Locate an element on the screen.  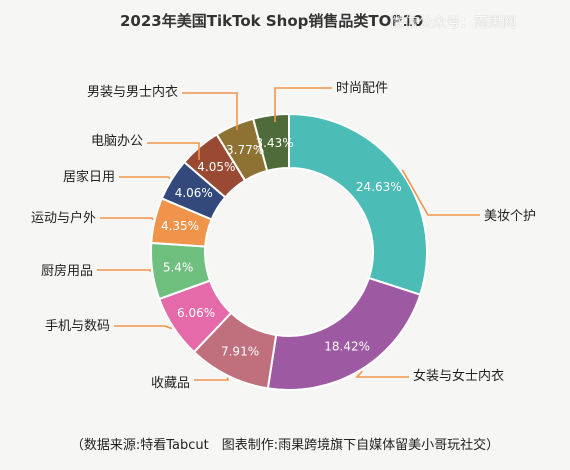
category-label: 居家日用 is located at coordinates (89, 177).